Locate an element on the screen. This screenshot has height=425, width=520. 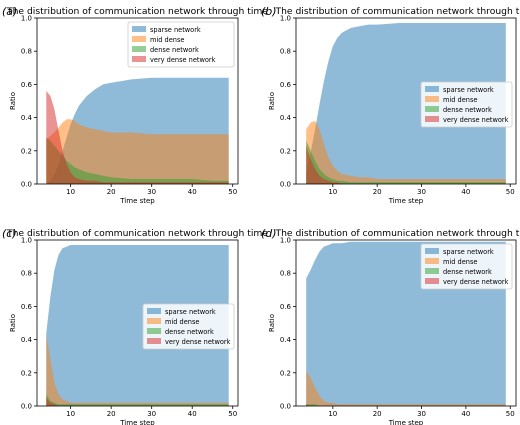
panel-letter: (b) is located at coordinates (269, 11).